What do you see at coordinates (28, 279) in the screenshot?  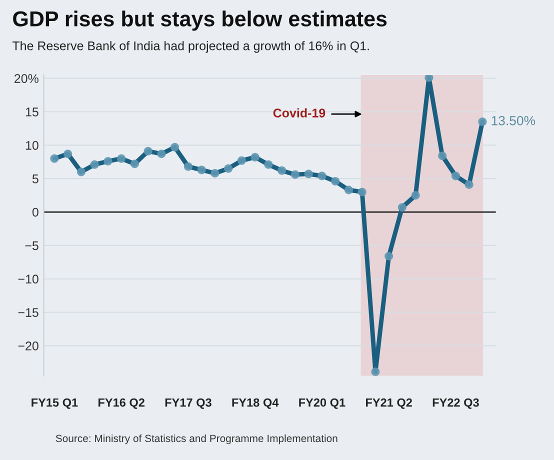 I see `y-tick-label: −10` at bounding box center [28, 279].